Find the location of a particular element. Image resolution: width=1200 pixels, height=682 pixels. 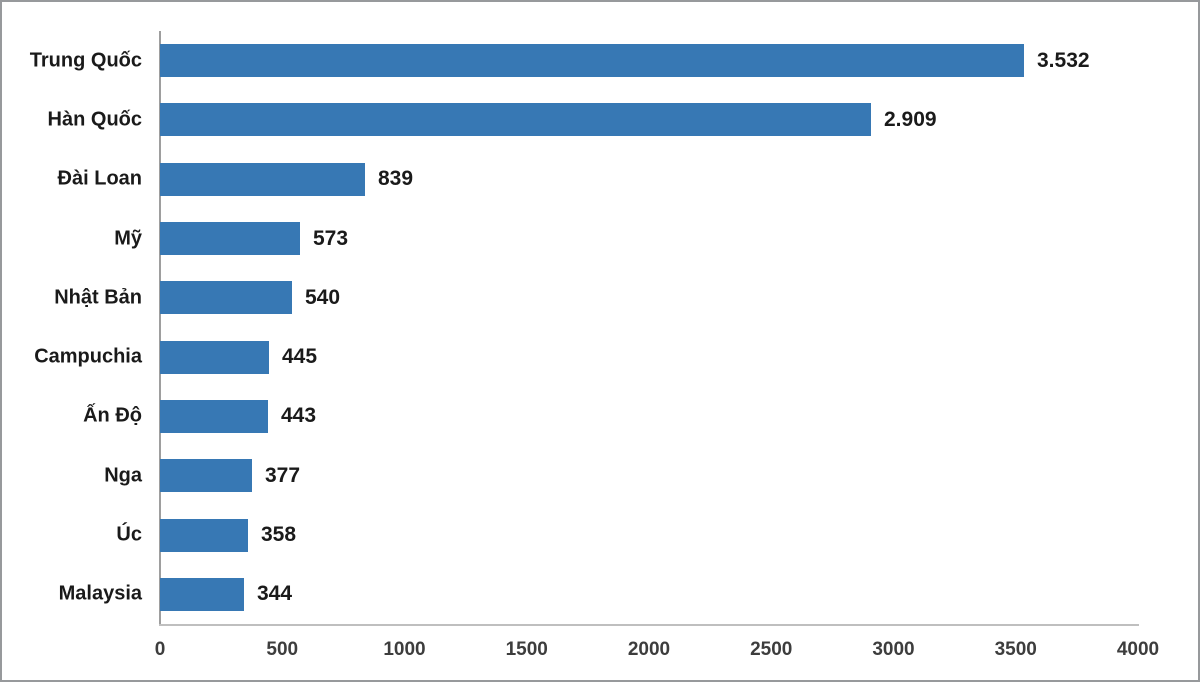

x-tick-label: 3000 is located at coordinates (893, 649).